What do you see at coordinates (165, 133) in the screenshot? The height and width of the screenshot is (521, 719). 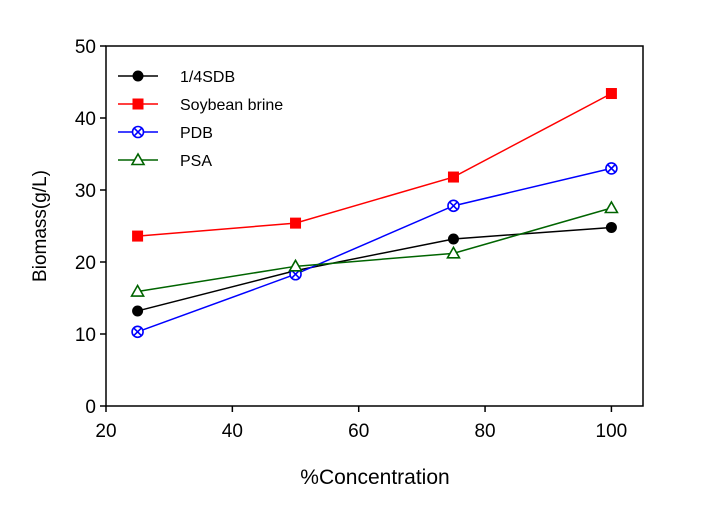 I see `legend-item: PDB` at bounding box center [165, 133].